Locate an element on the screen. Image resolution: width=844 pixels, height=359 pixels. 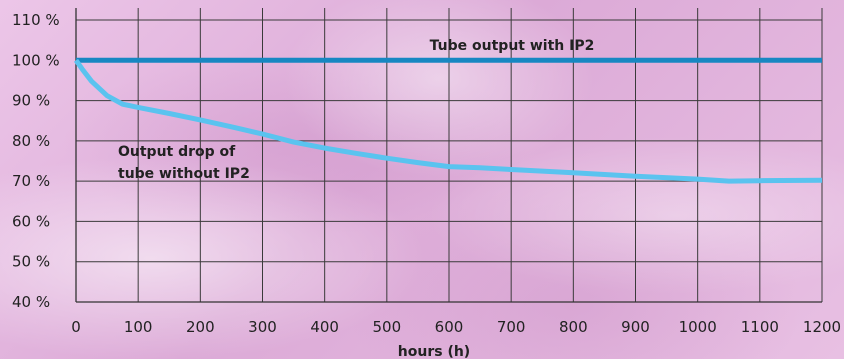
x-tick-label: 1000 is located at coordinates (698, 327).